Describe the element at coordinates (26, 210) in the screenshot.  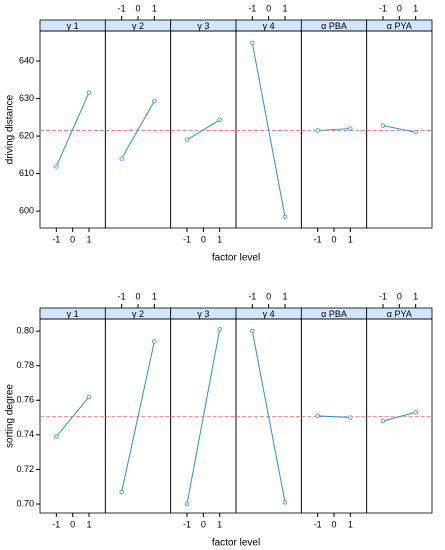
I see `y-tick-label: 600` at that location.